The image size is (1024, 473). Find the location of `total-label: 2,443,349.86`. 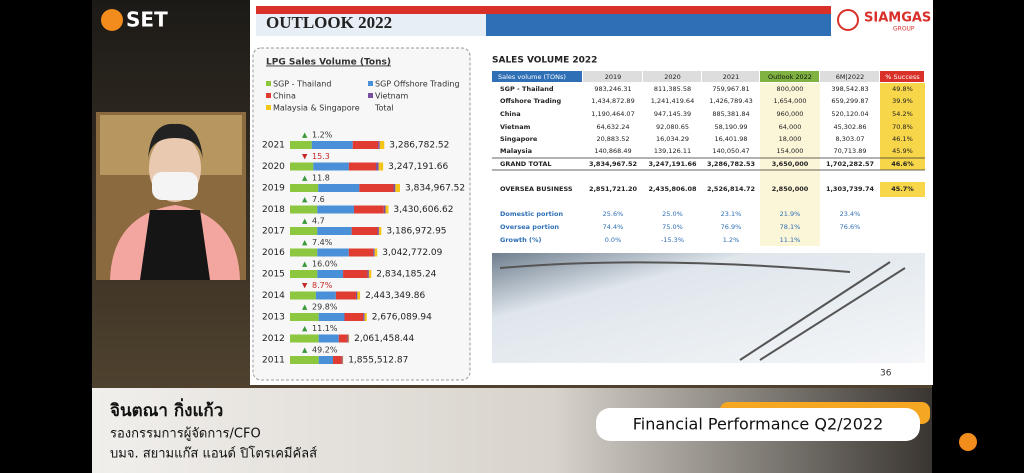

total-label: 2,443,349.86 is located at coordinates (395, 296).